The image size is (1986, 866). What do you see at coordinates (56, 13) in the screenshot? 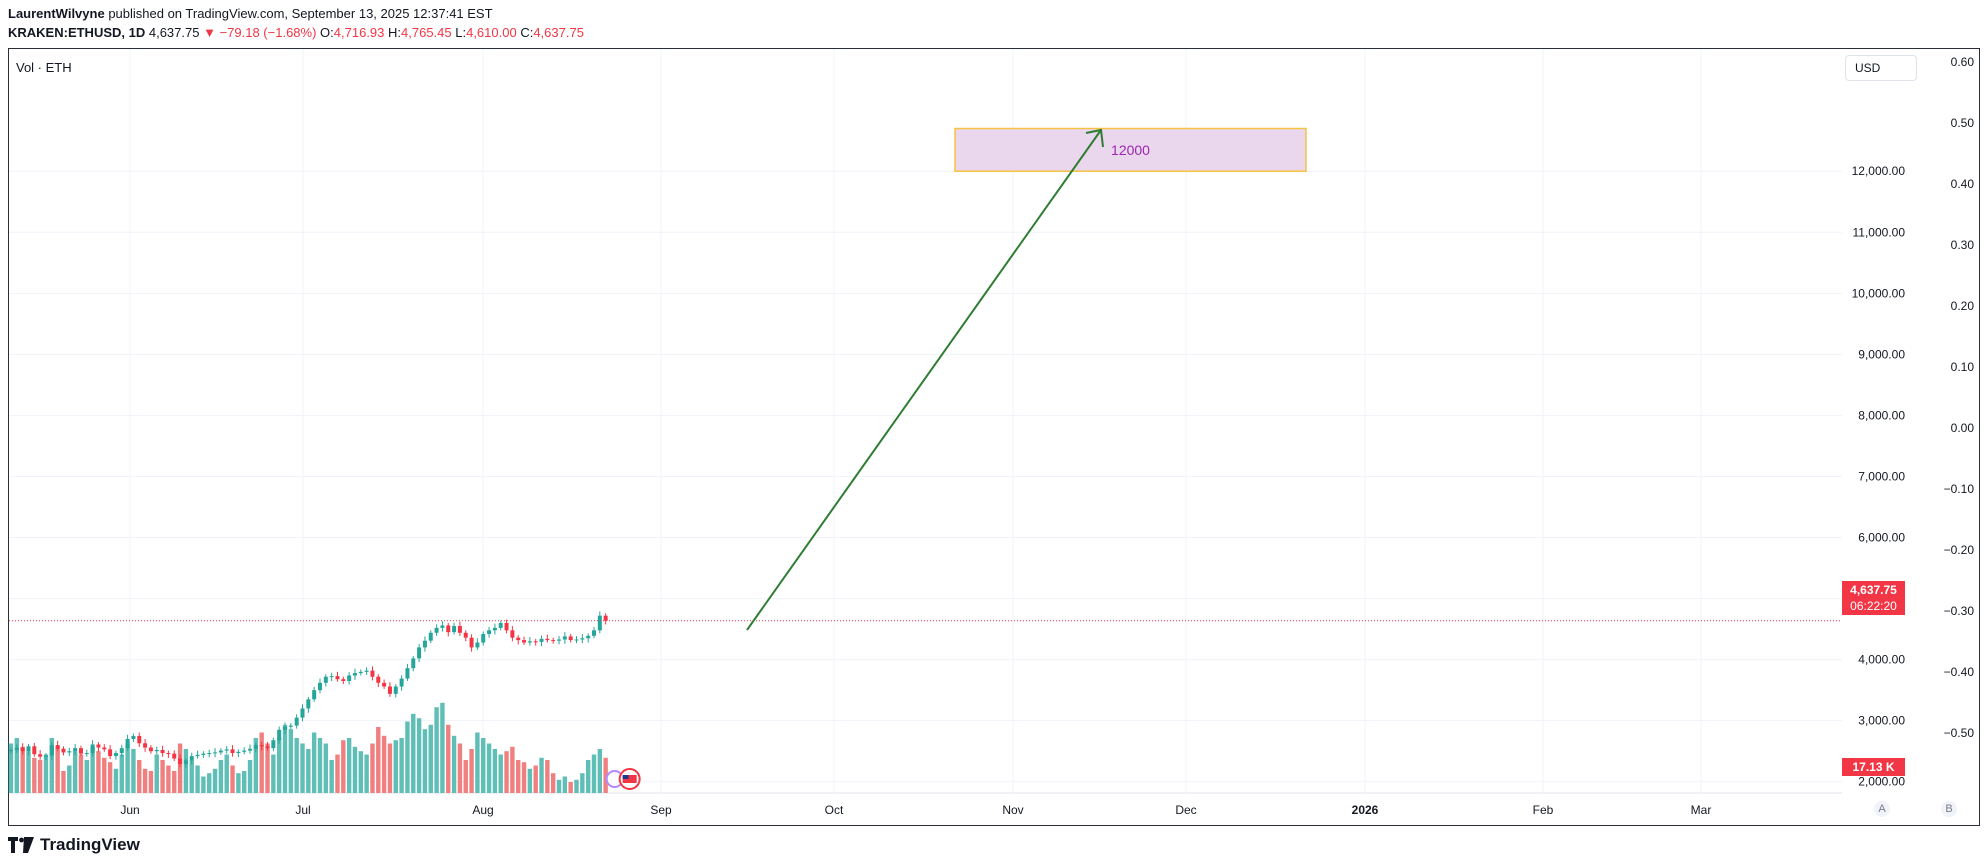
I see `author-name: LaurentWilvyne` at bounding box center [56, 13].